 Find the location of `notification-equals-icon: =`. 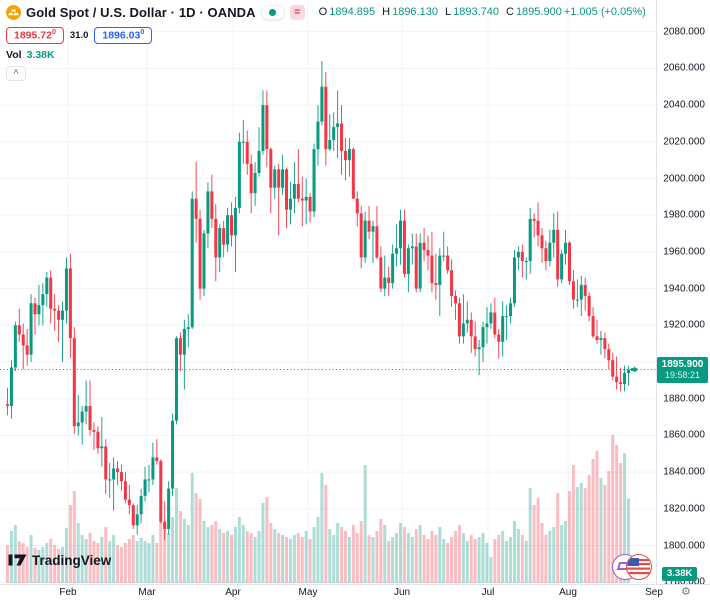

notification-equals-icon: = is located at coordinates (297, 12).